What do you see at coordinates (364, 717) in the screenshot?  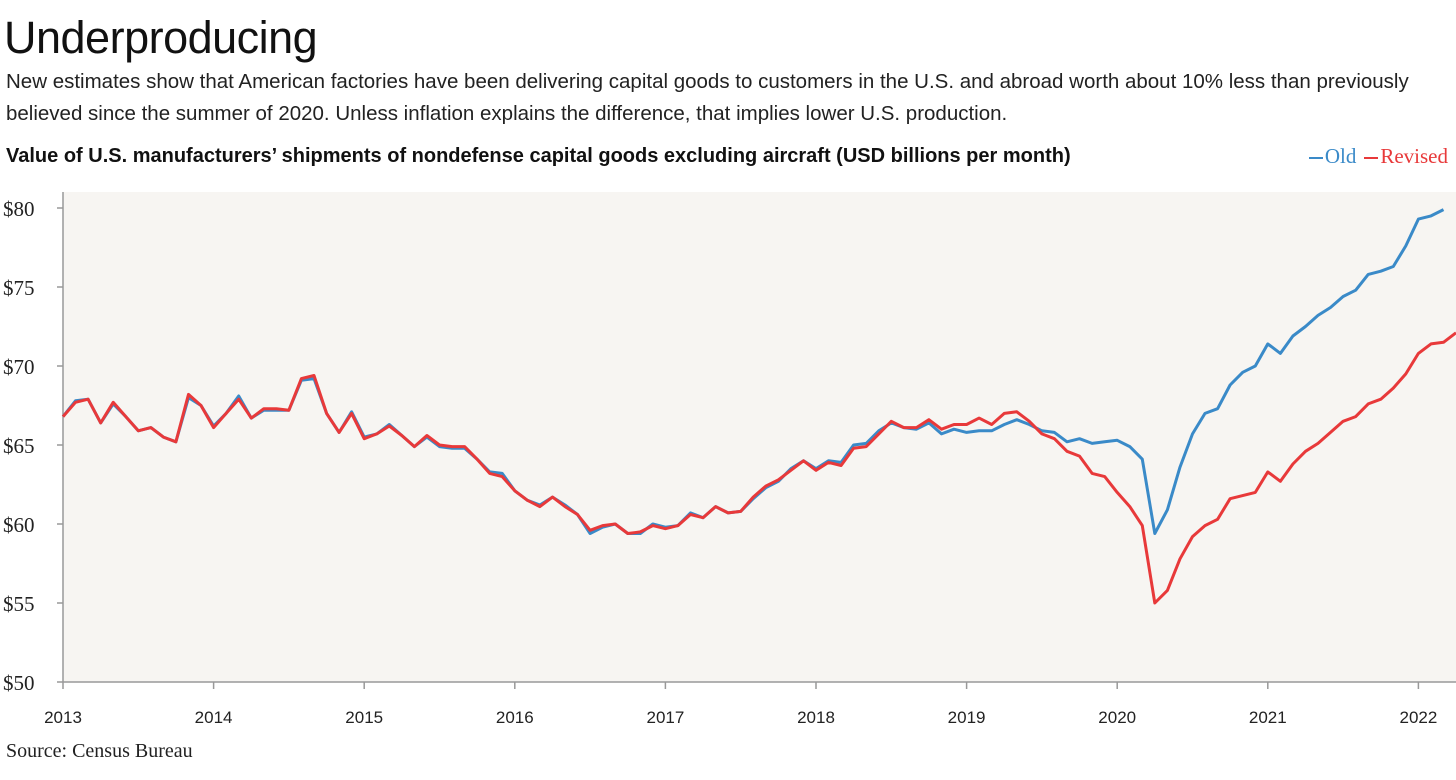 I see `x-tick-label: 2015` at bounding box center [364, 717].